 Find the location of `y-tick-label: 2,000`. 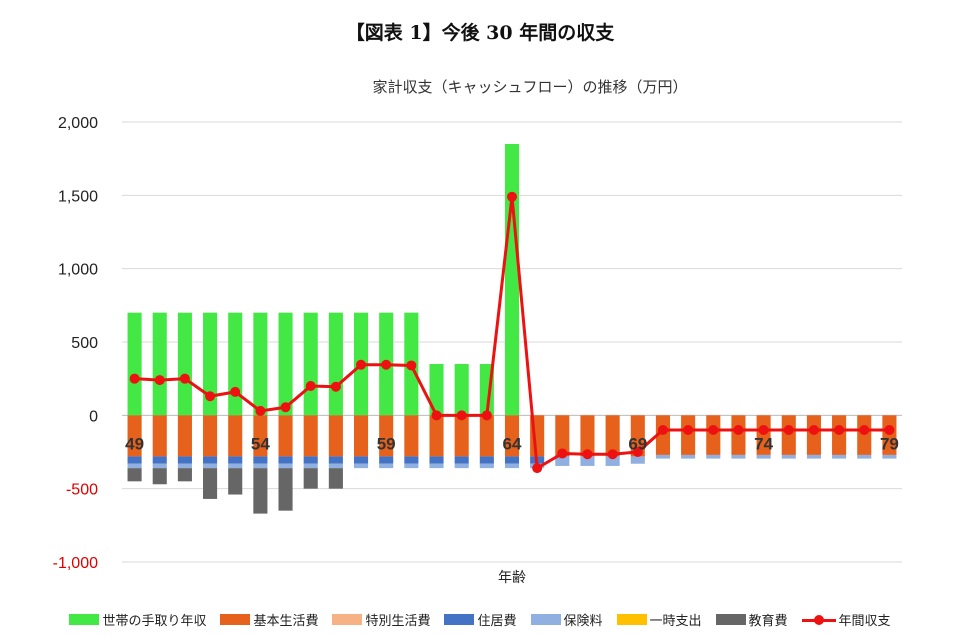

y-tick-label: 2,000 is located at coordinates (78, 123).